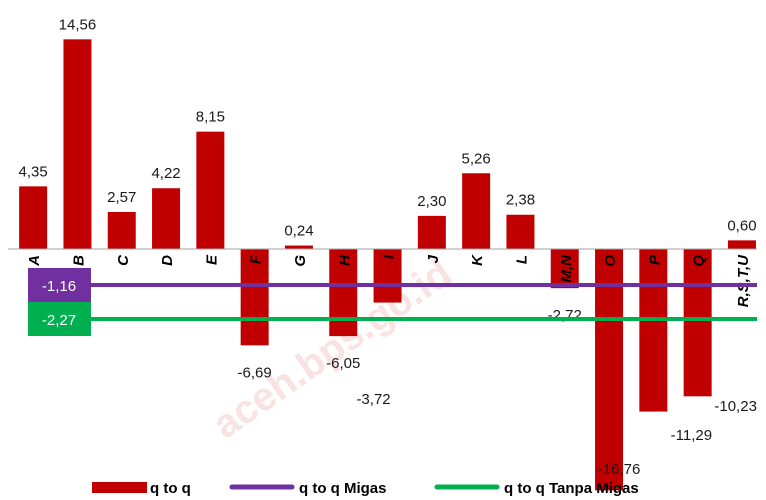 This screenshot has height=500, width=766. What do you see at coordinates (520, 200) in the screenshot?
I see `value-label: 2,38` at bounding box center [520, 200].